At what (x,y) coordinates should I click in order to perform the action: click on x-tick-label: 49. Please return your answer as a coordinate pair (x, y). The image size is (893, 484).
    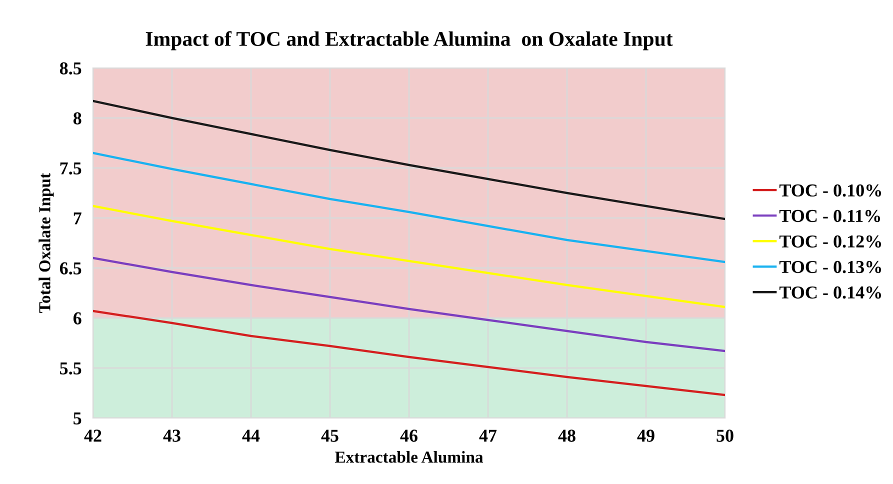
    Looking at the image, I should click on (645, 436).